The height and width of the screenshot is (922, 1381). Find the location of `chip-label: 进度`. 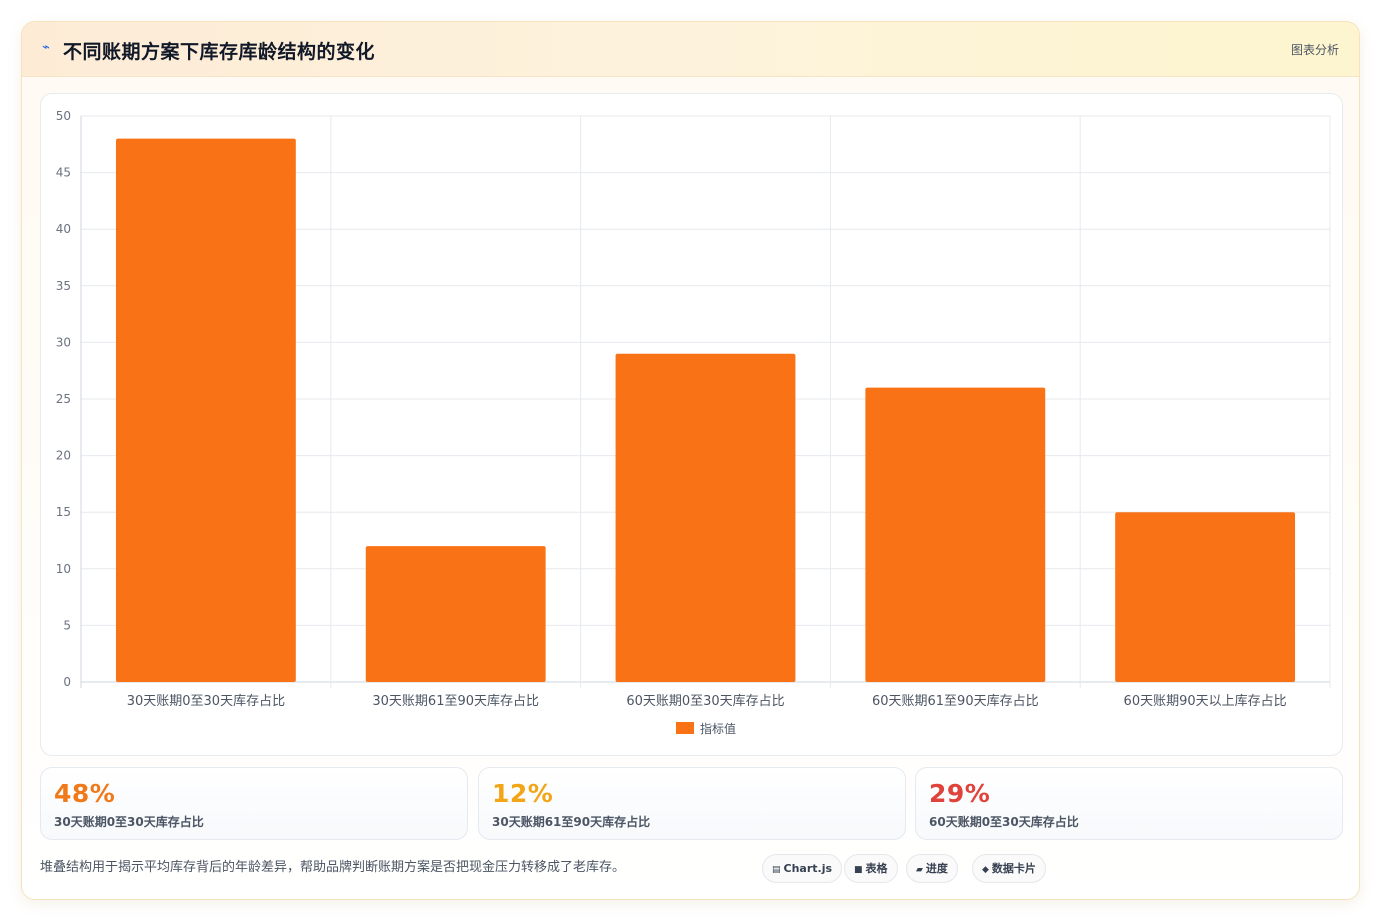

chip-label: 进度 is located at coordinates (936, 868).